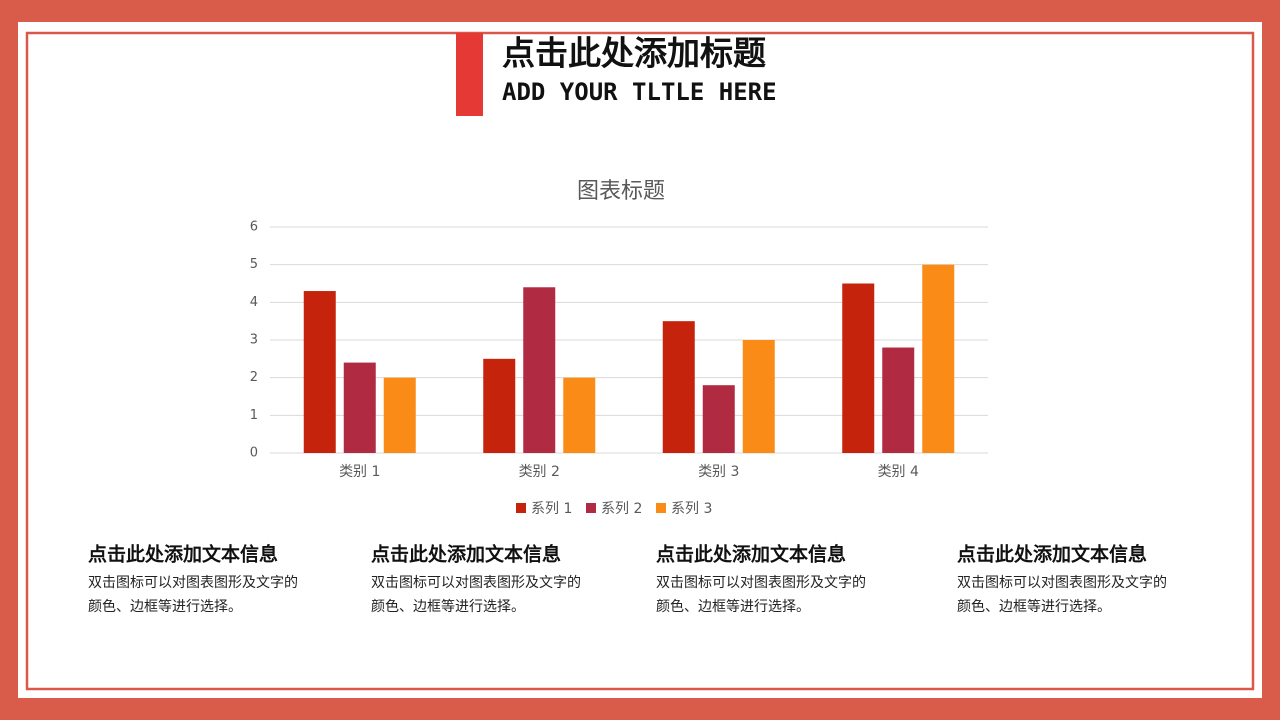  What do you see at coordinates (254, 453) in the screenshot?
I see `y-tick-label: 0` at bounding box center [254, 453].